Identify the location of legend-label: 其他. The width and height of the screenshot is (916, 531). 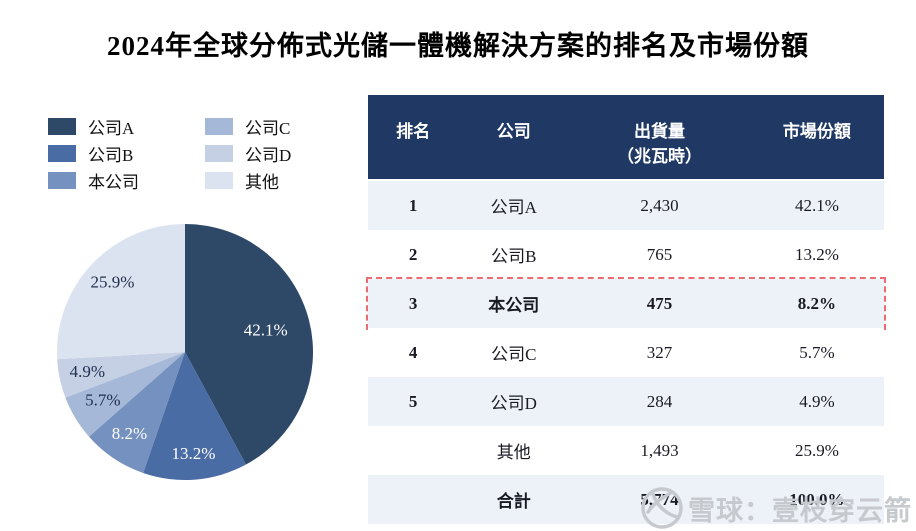
(262, 182).